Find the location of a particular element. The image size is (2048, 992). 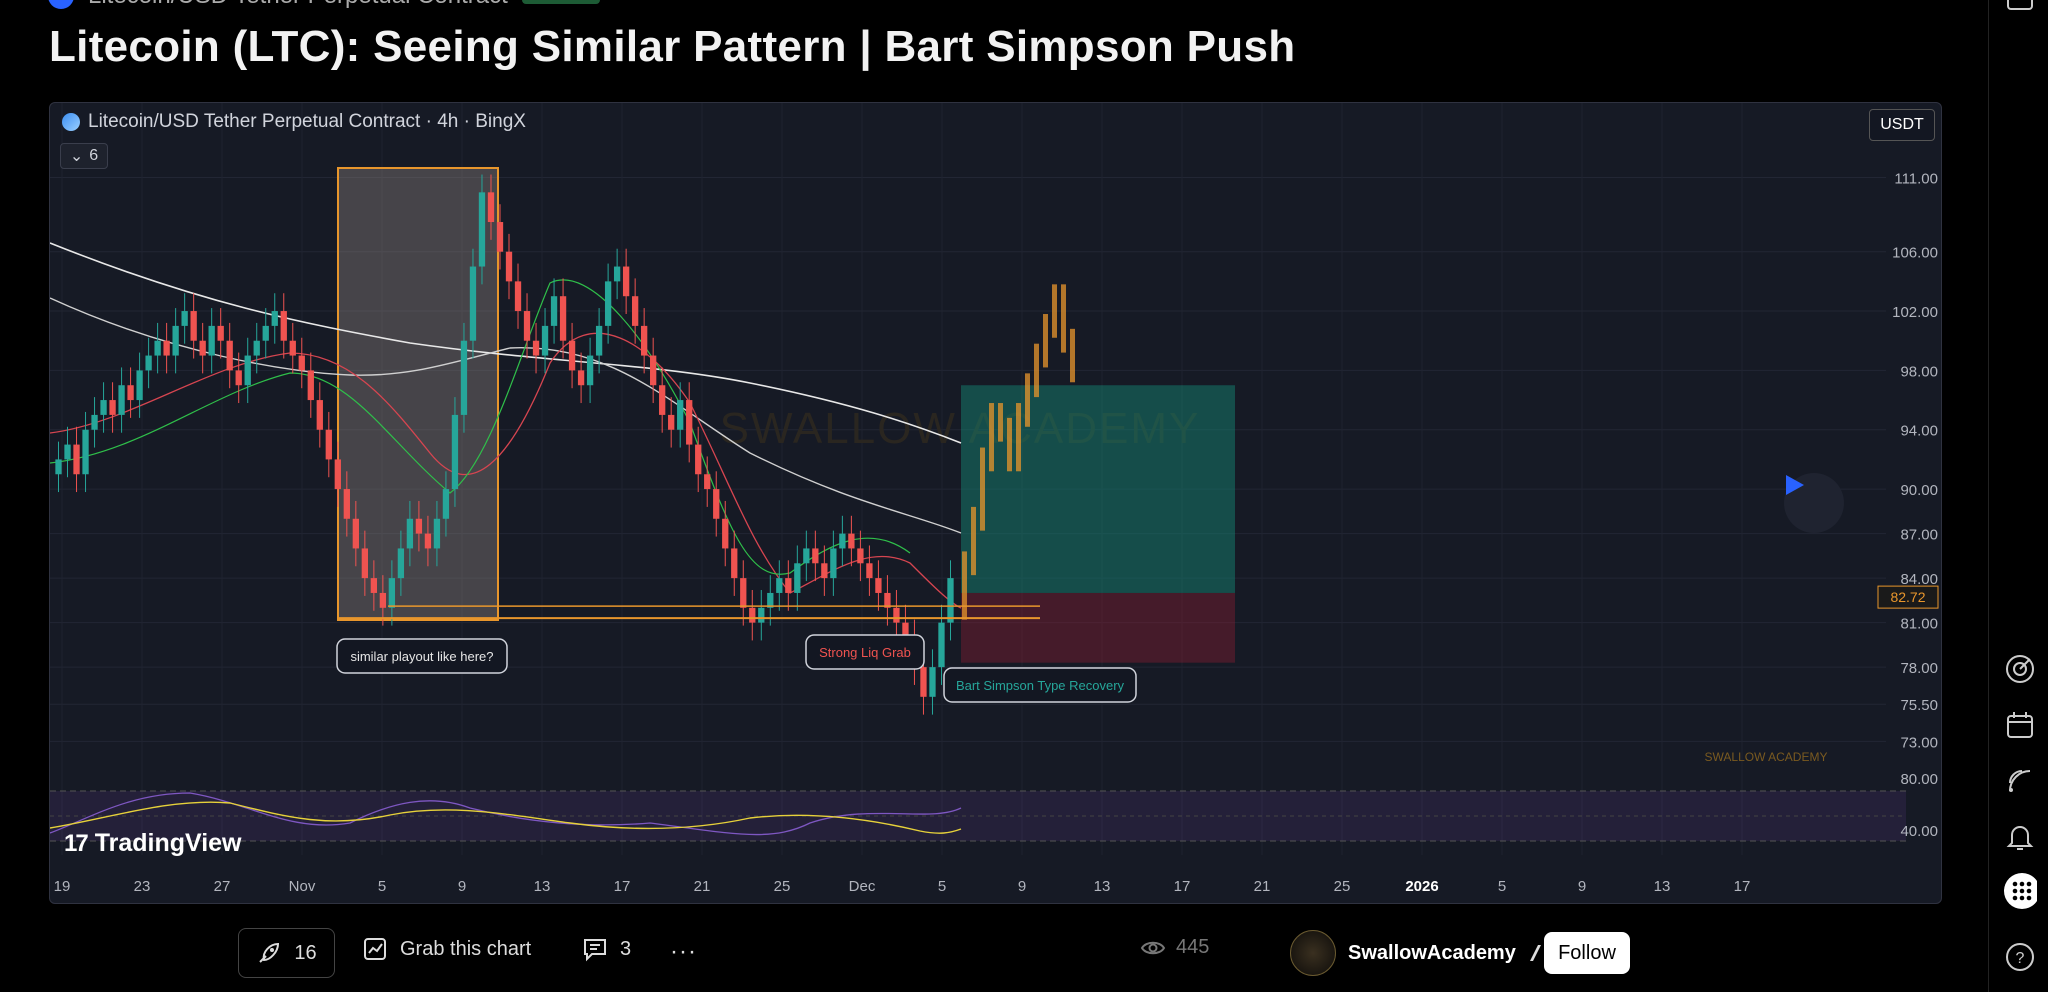

rocket-icon is located at coordinates (269, 952).